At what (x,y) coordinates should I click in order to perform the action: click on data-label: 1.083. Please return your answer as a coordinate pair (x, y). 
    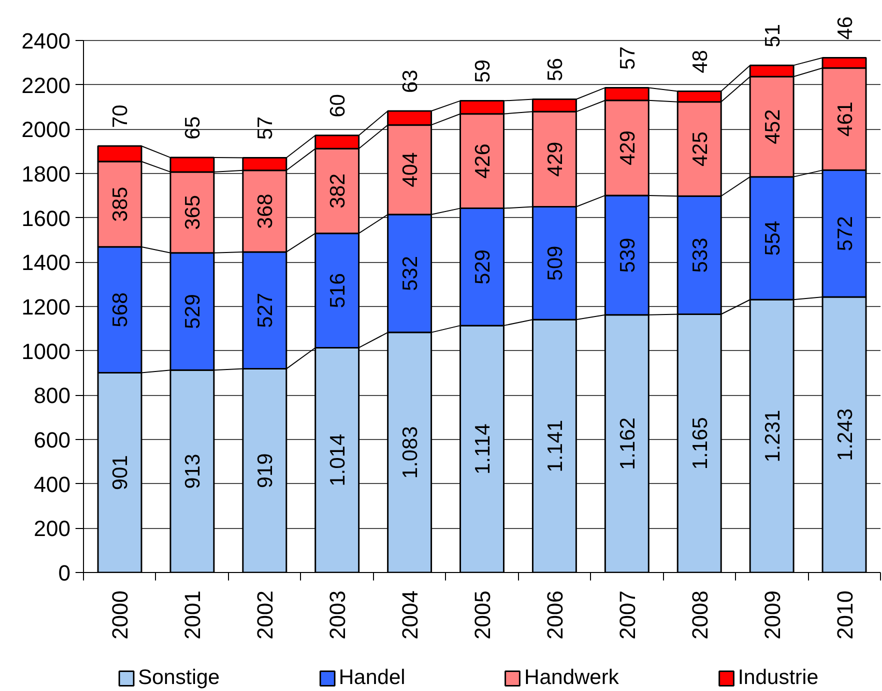
    Looking at the image, I should click on (410, 452).